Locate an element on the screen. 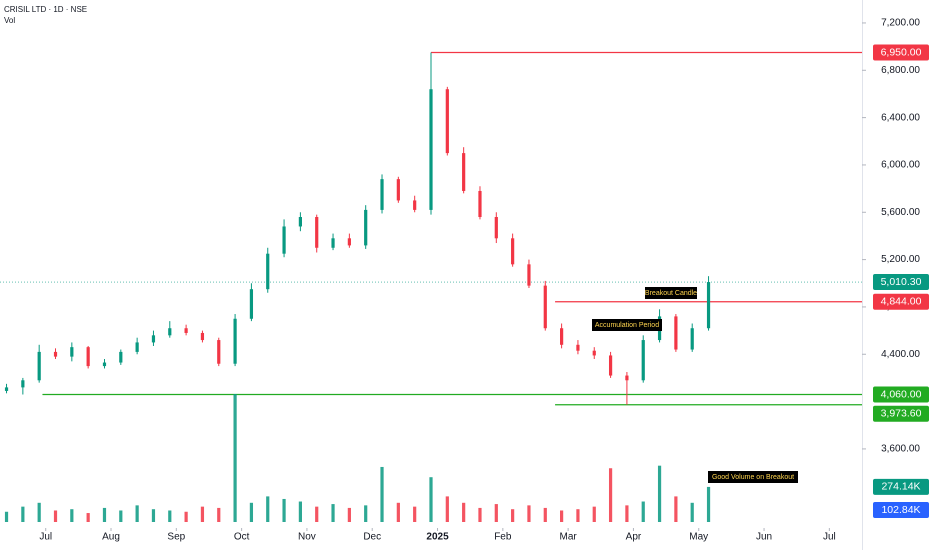 The width and height of the screenshot is (932, 550). level-badge-label: 6,950.00 is located at coordinates (901, 52).